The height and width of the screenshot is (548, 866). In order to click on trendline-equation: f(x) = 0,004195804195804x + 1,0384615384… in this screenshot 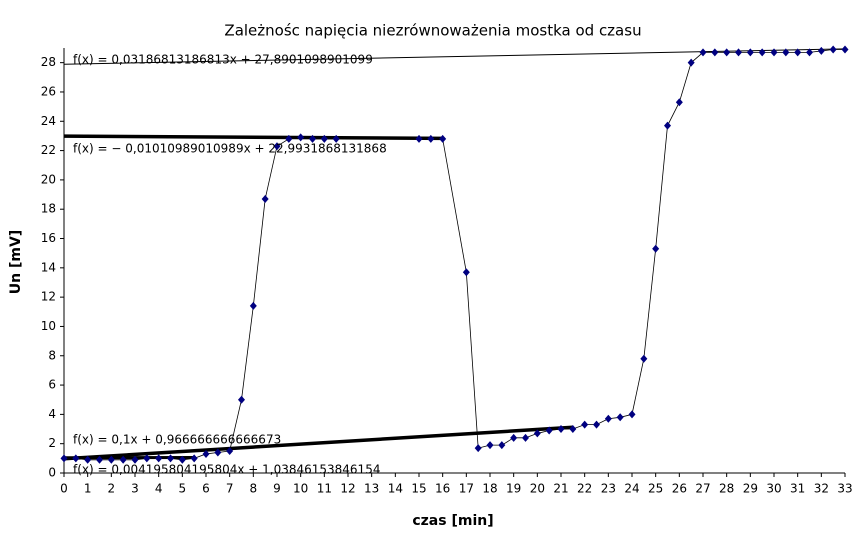, I will do `click(226, 470)`.